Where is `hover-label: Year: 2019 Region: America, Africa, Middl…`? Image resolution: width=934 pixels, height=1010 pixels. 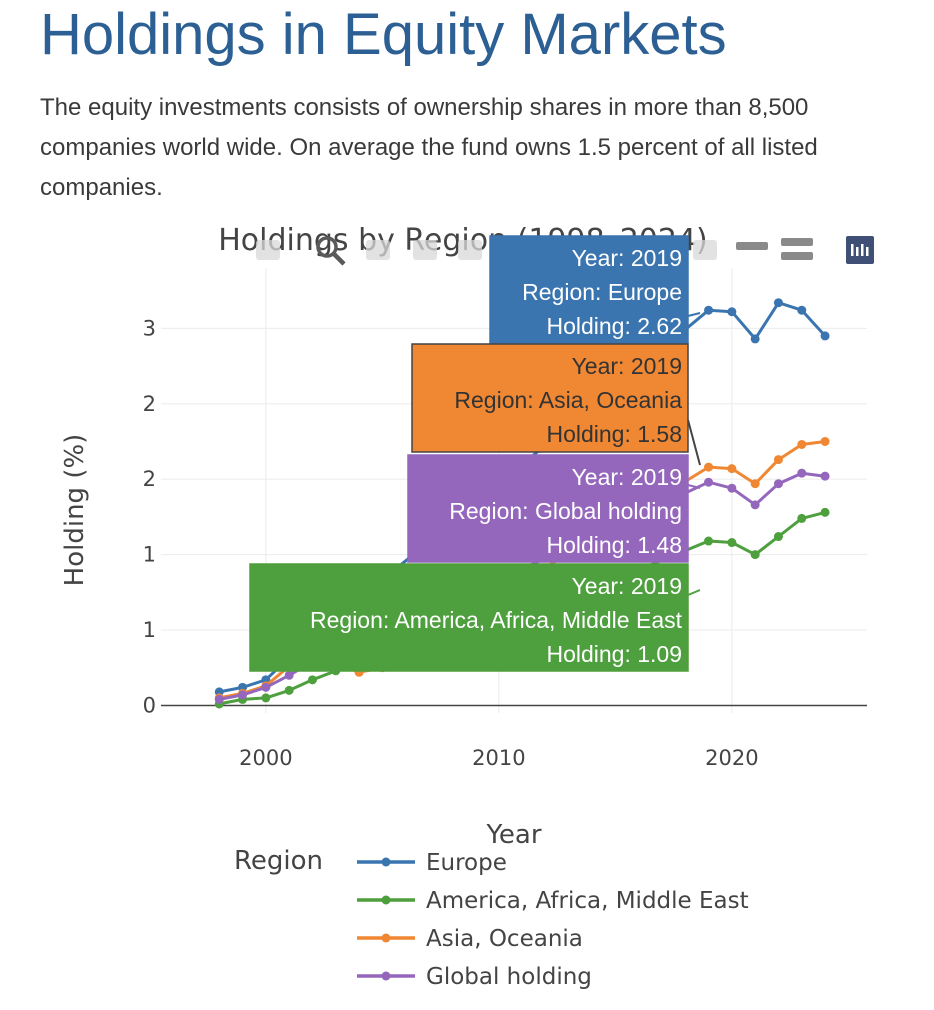 hover-label: Year: 2019 Region: America, Africa, Middl… is located at coordinates (475, 617).